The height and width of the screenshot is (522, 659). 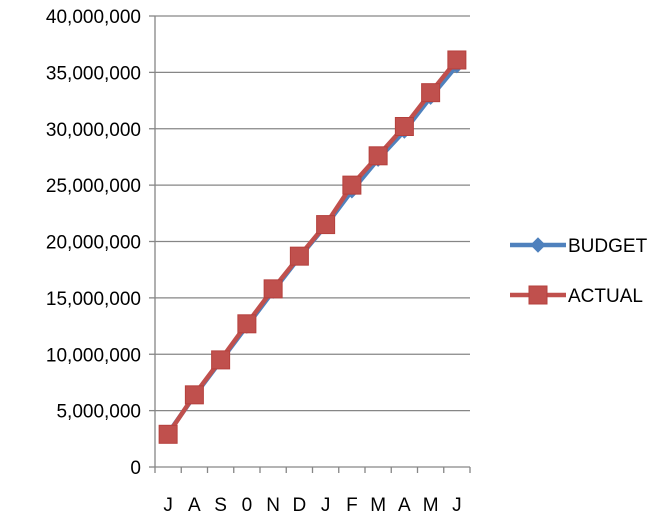 I want to click on y-tick-label: 15,000,000, so click(x=93, y=299).